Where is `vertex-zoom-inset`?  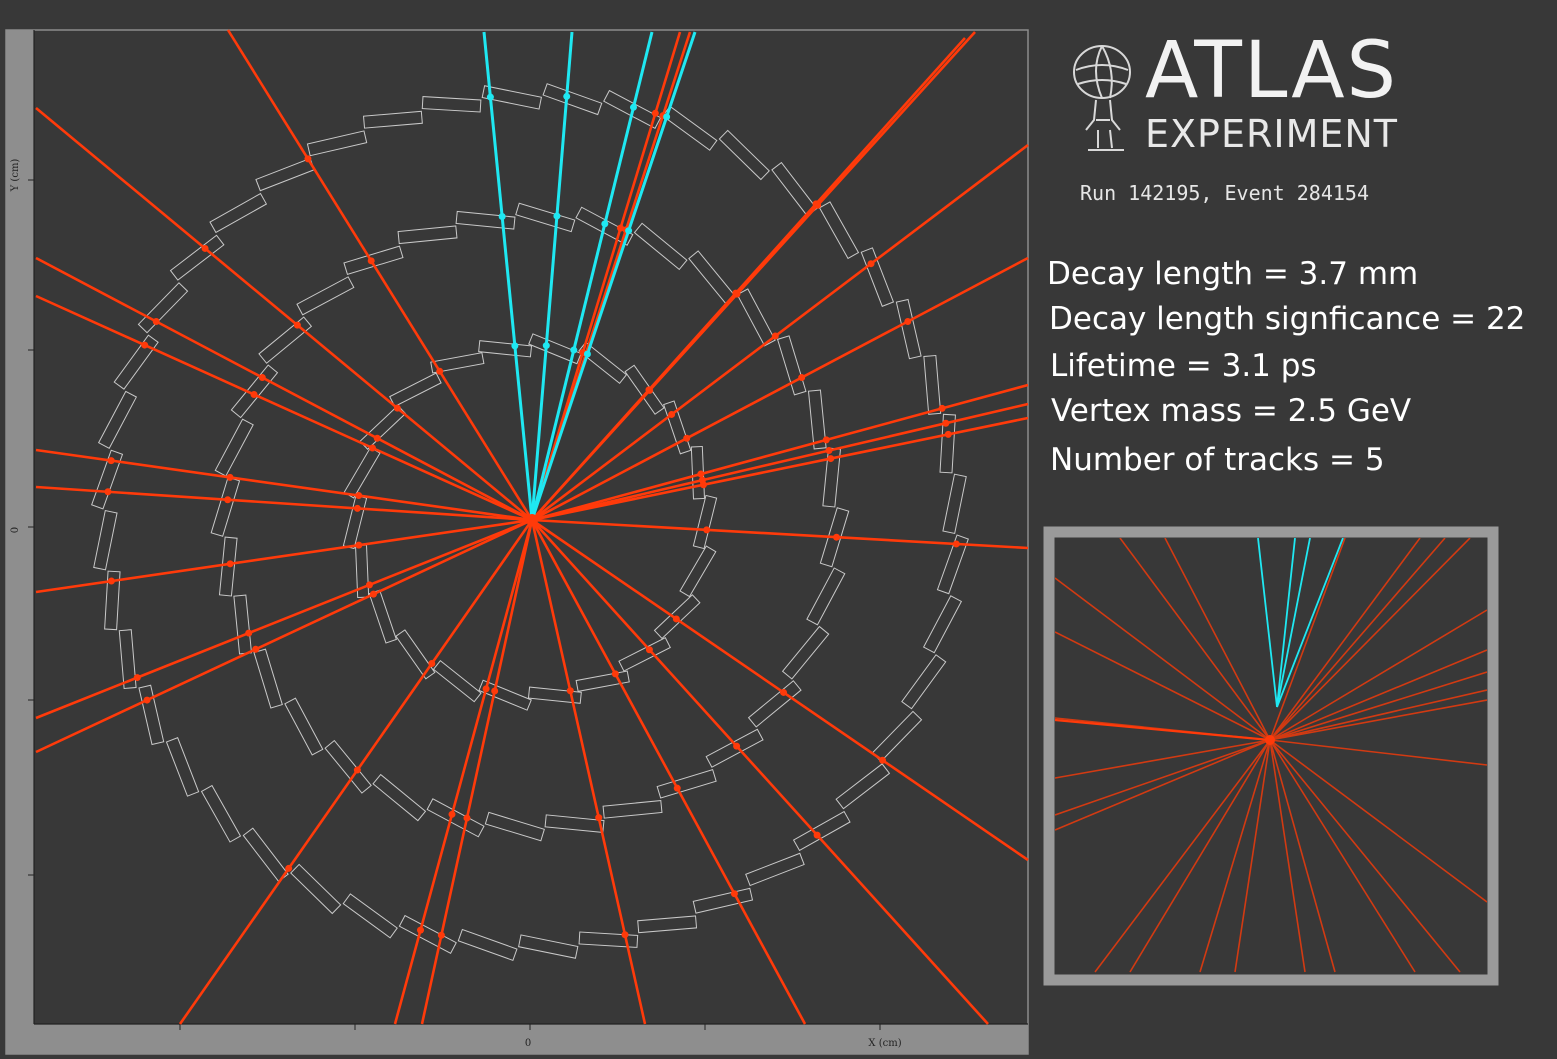
vertex-zoom-inset is located at coordinates (1271, 755).